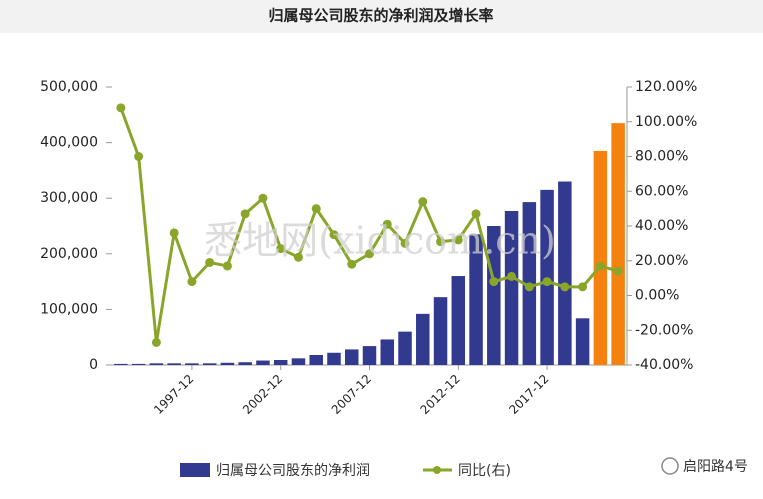  Describe the element at coordinates (657, 296) in the screenshot. I see `y2-tick-label: 0.00%` at that location.